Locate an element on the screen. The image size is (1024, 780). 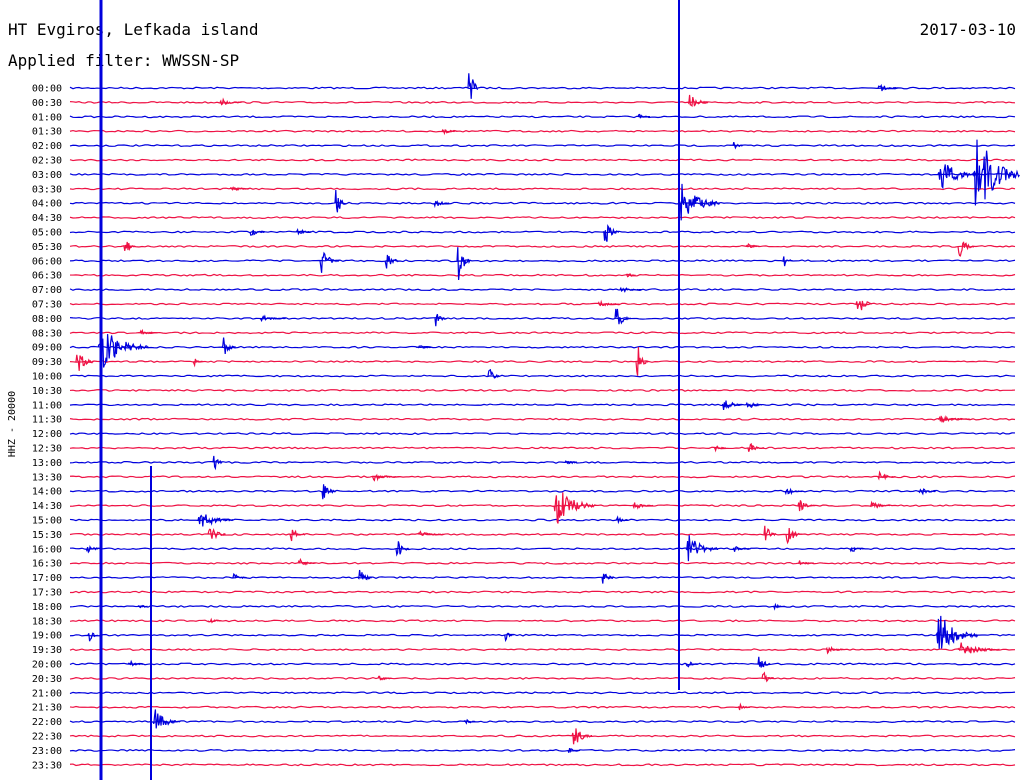
time-label: 15:00 is located at coordinates (47, 521).